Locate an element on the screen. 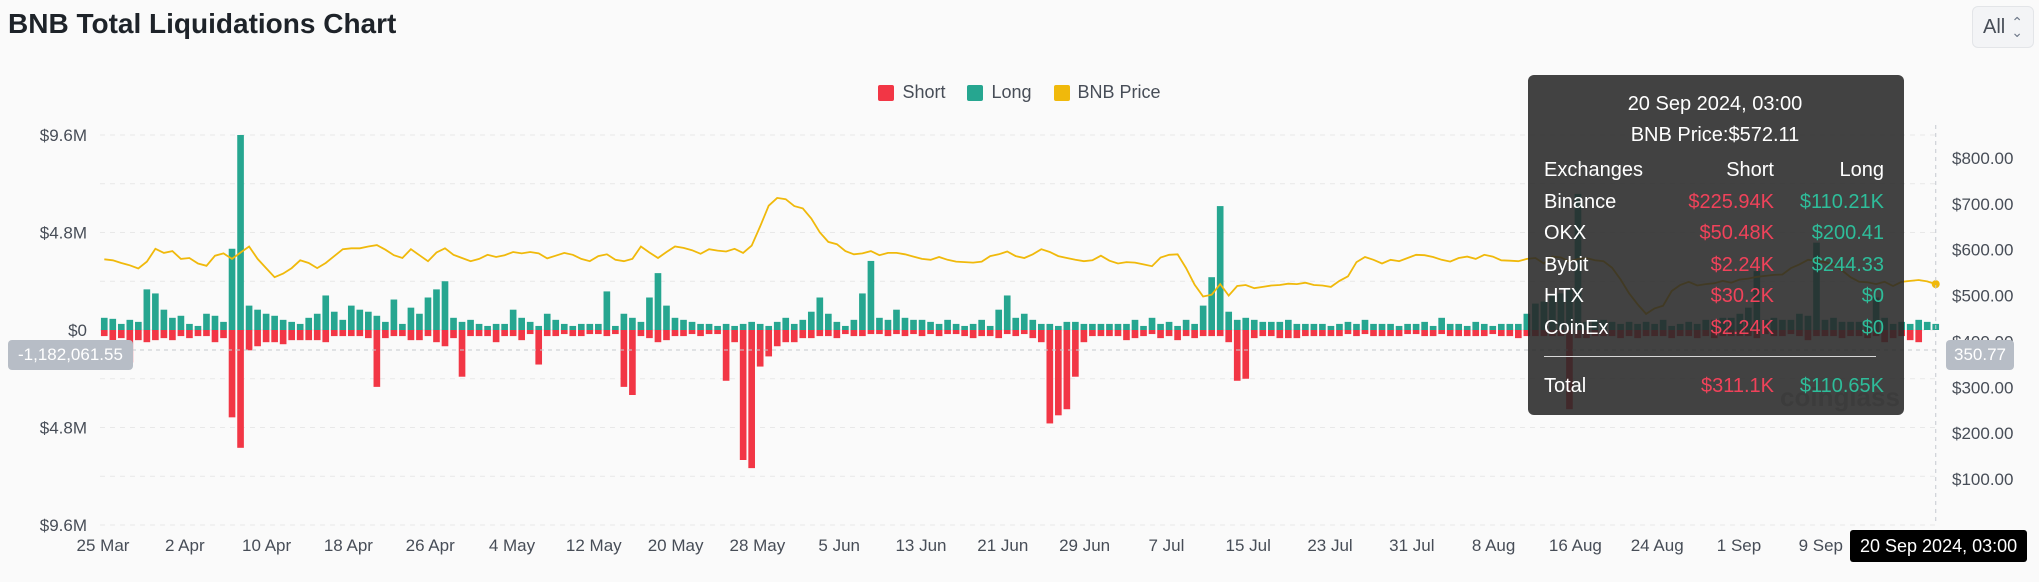  x-tick-label: 25 Mar is located at coordinates (103, 545).